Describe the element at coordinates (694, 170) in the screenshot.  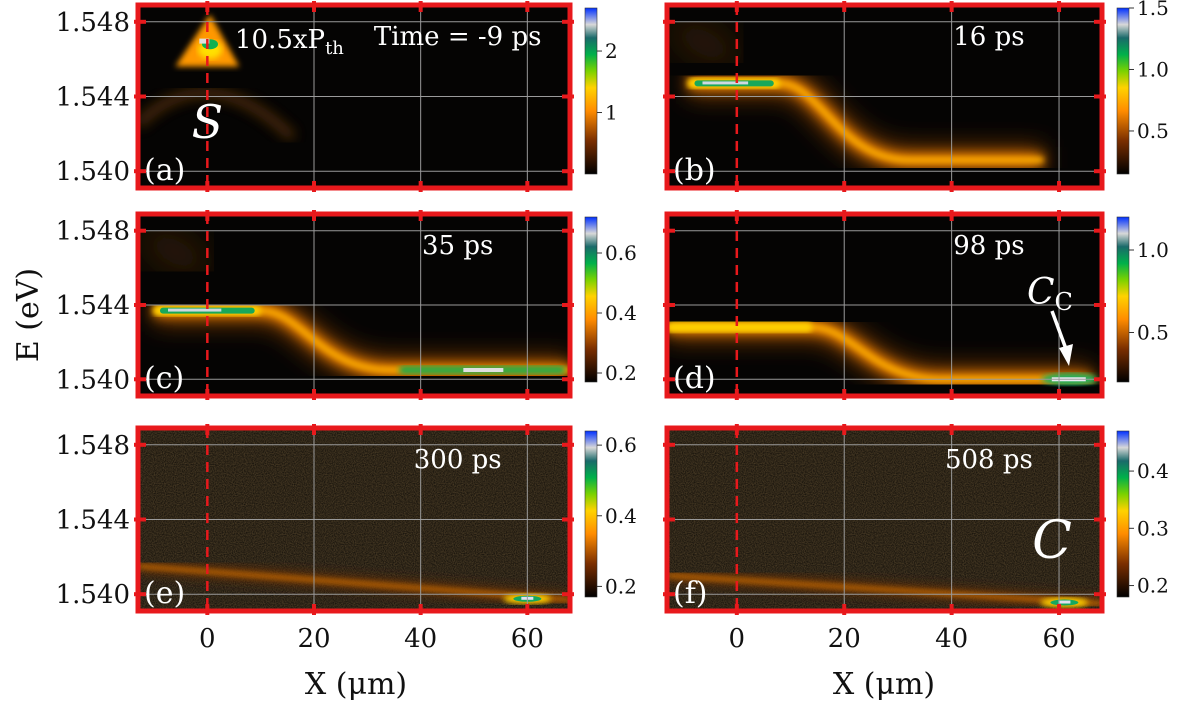
I see `panel-label: (b)` at that location.